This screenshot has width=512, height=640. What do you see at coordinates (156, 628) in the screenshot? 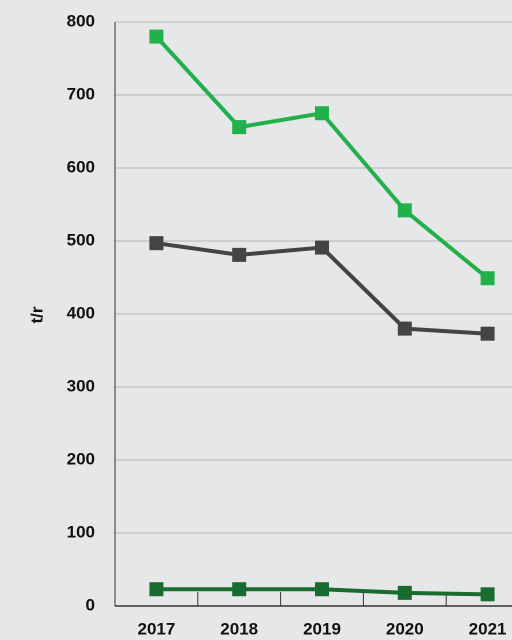
I see `x-tick-label: 2017` at bounding box center [156, 628].